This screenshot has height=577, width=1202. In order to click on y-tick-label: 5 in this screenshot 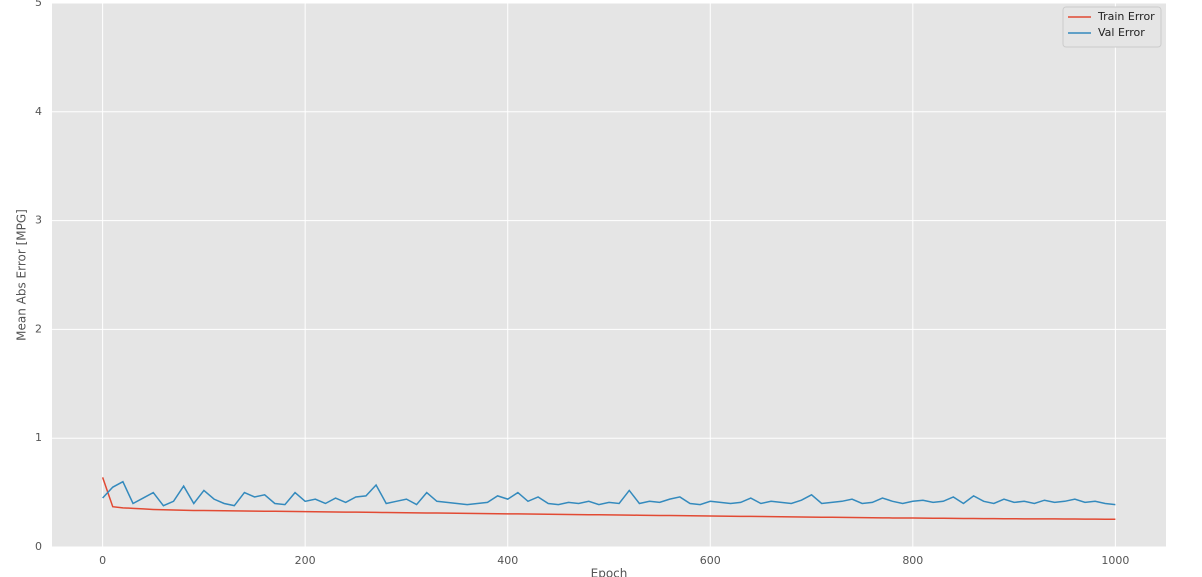, I will do `click(38, 4)`.